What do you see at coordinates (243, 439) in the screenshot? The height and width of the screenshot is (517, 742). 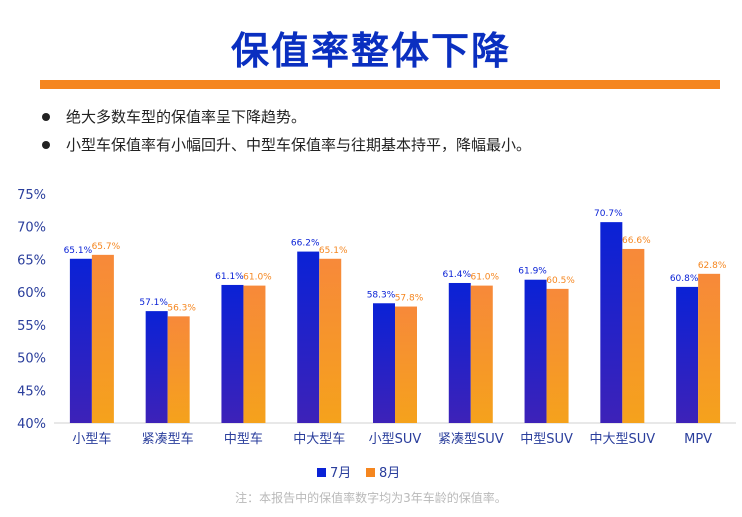 I see `x-tick-label: 中型车` at bounding box center [243, 439].